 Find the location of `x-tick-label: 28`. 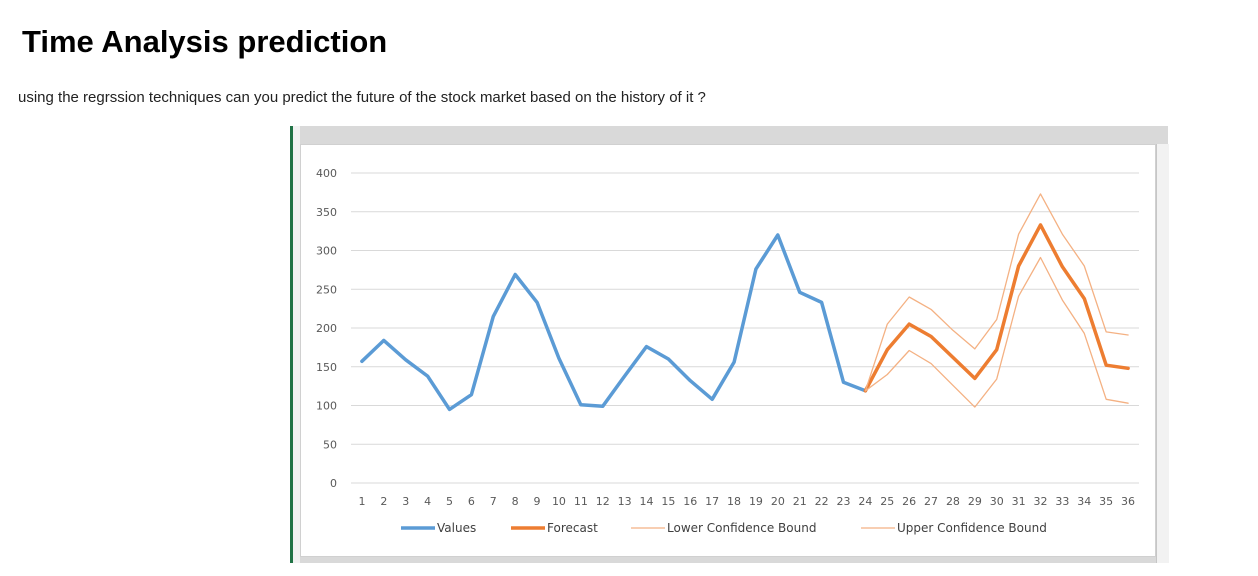

x-tick-label: 28 is located at coordinates (953, 501).